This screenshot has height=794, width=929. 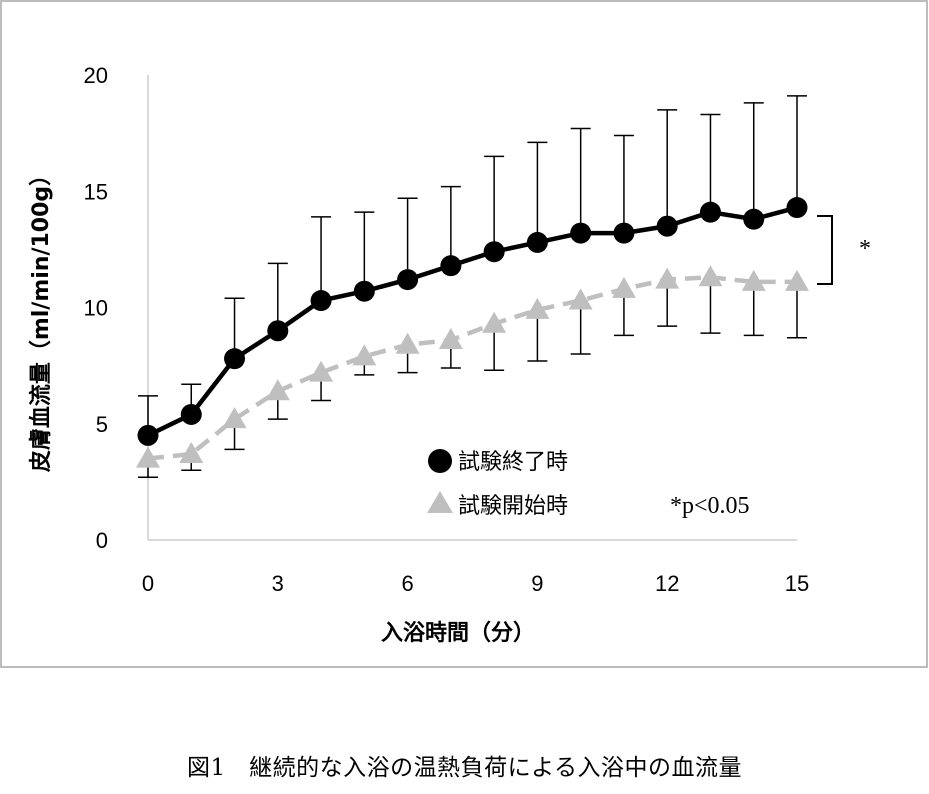 What do you see at coordinates (667, 583) in the screenshot?
I see `x-tick-label: 12` at bounding box center [667, 583].